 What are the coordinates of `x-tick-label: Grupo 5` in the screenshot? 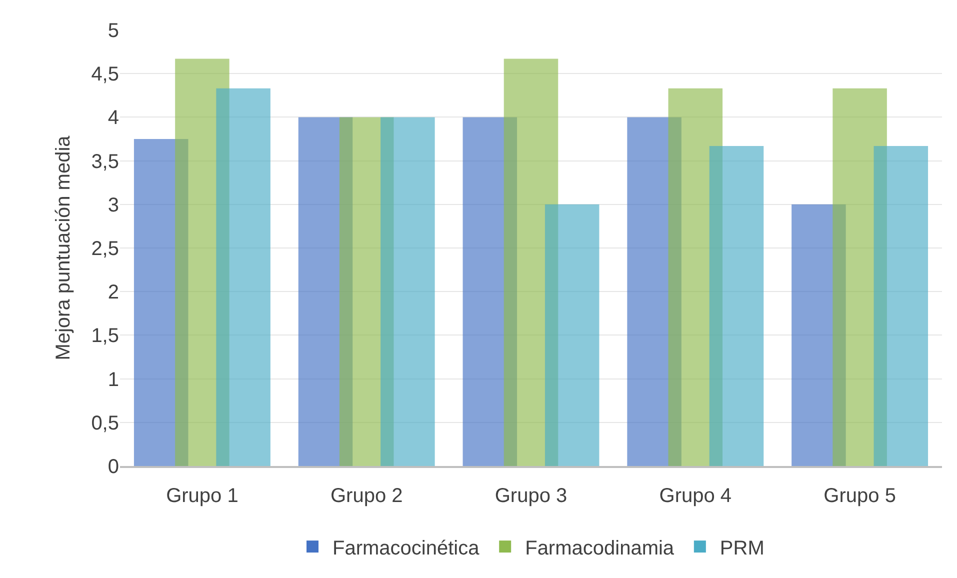 It's located at (860, 496).